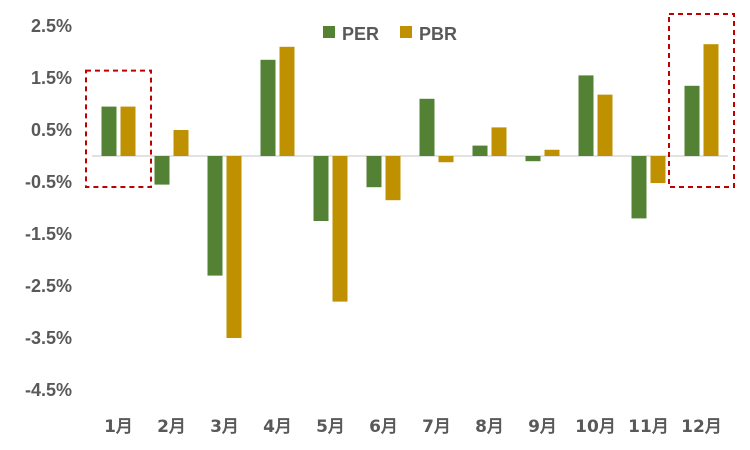  What do you see at coordinates (51, 26) in the screenshot?
I see `y-tick-label: 2.5%` at bounding box center [51, 26].